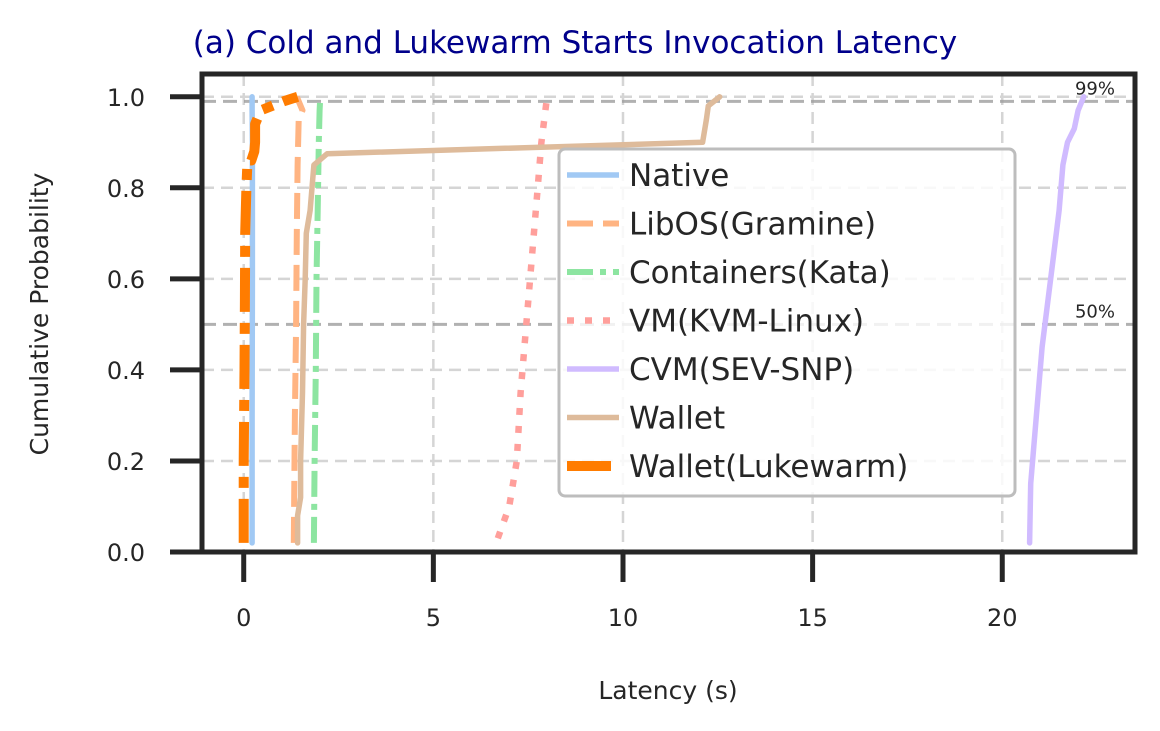  Describe the element at coordinates (623, 618) in the screenshot. I see `x-tick-label: 10` at that location.